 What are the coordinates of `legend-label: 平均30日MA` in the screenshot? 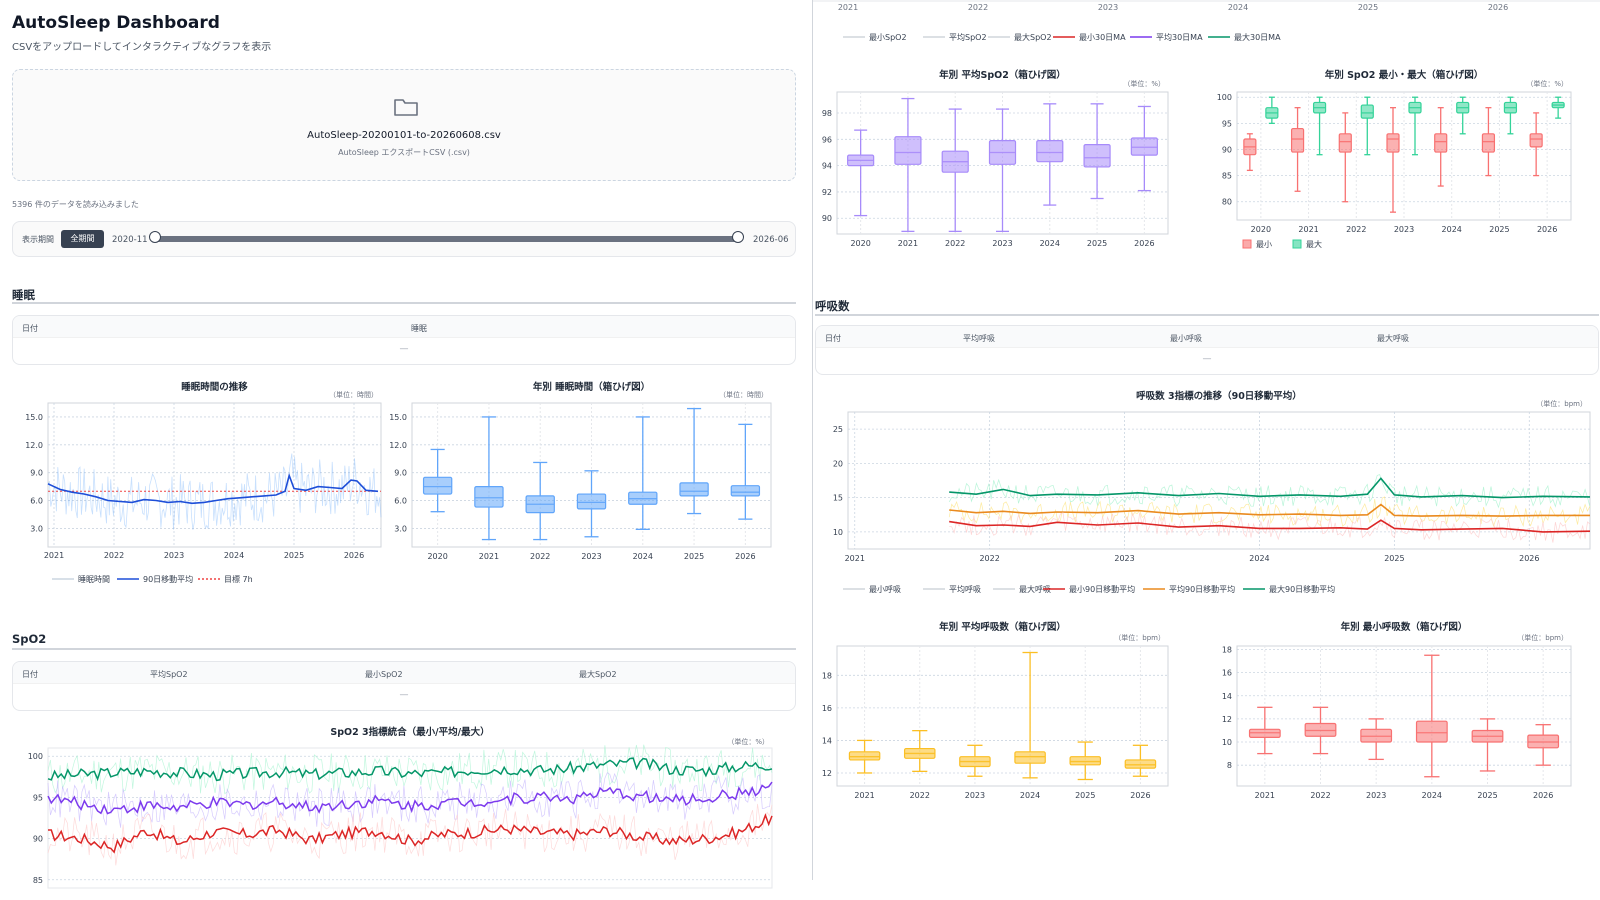 It's located at (1179, 37).